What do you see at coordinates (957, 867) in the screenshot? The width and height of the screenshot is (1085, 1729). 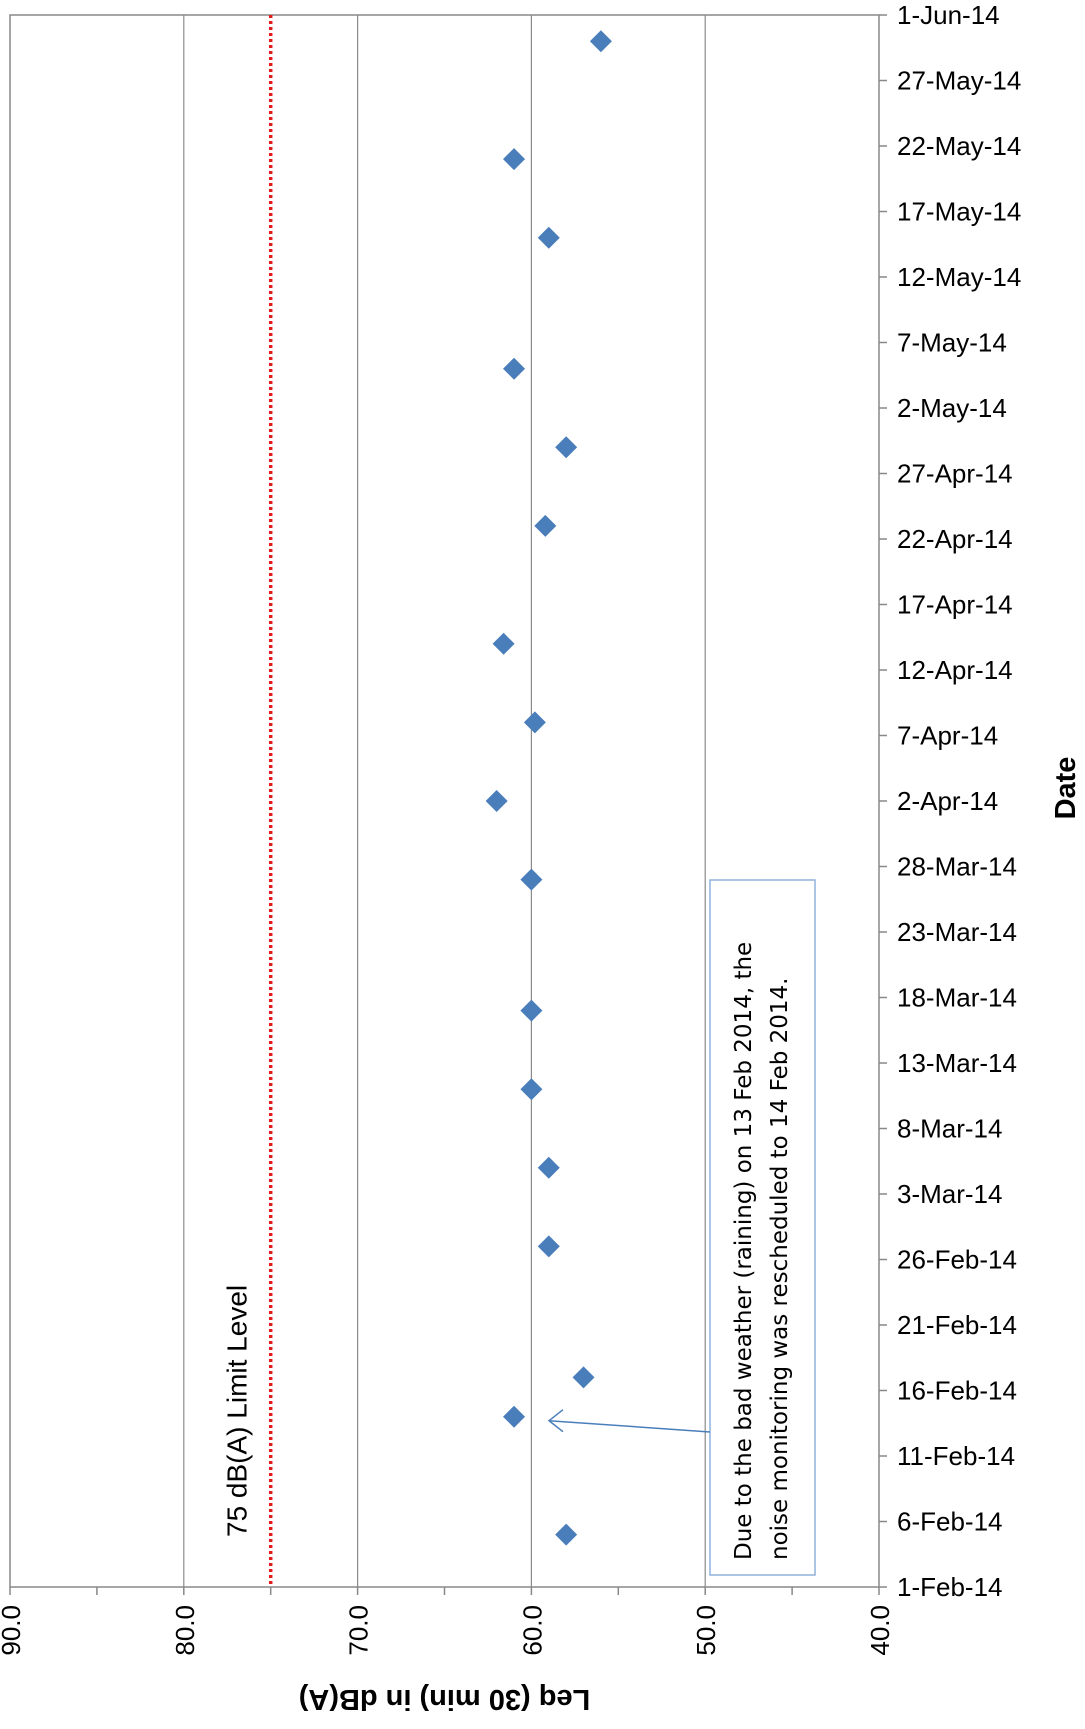 I see `date-tick-label: 28-Mar-14` at bounding box center [957, 867].